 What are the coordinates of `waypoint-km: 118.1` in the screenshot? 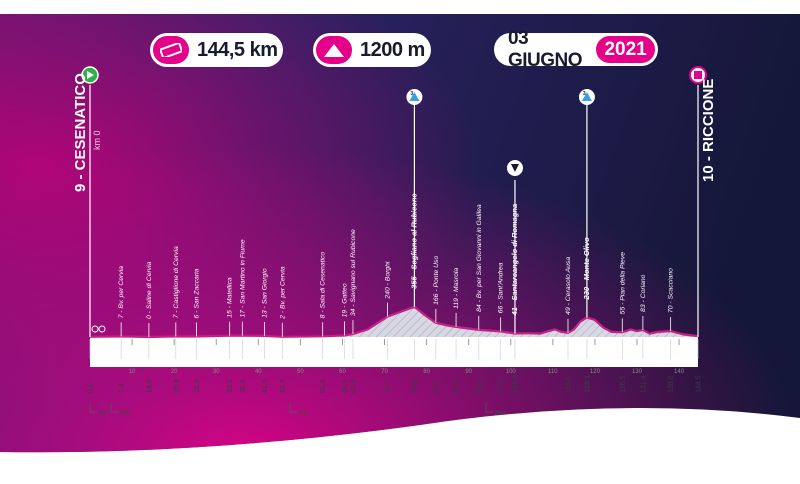 It's located at (586, 384).